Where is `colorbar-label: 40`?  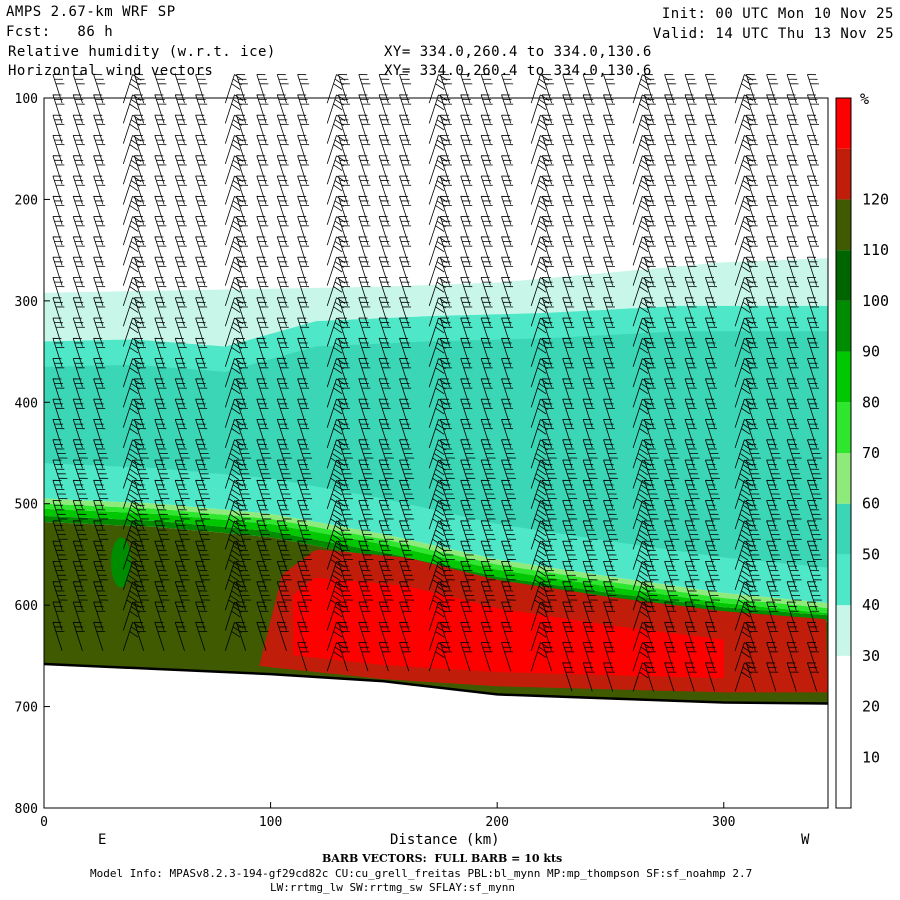
colorbar-label: 40 is located at coordinates (871, 605).